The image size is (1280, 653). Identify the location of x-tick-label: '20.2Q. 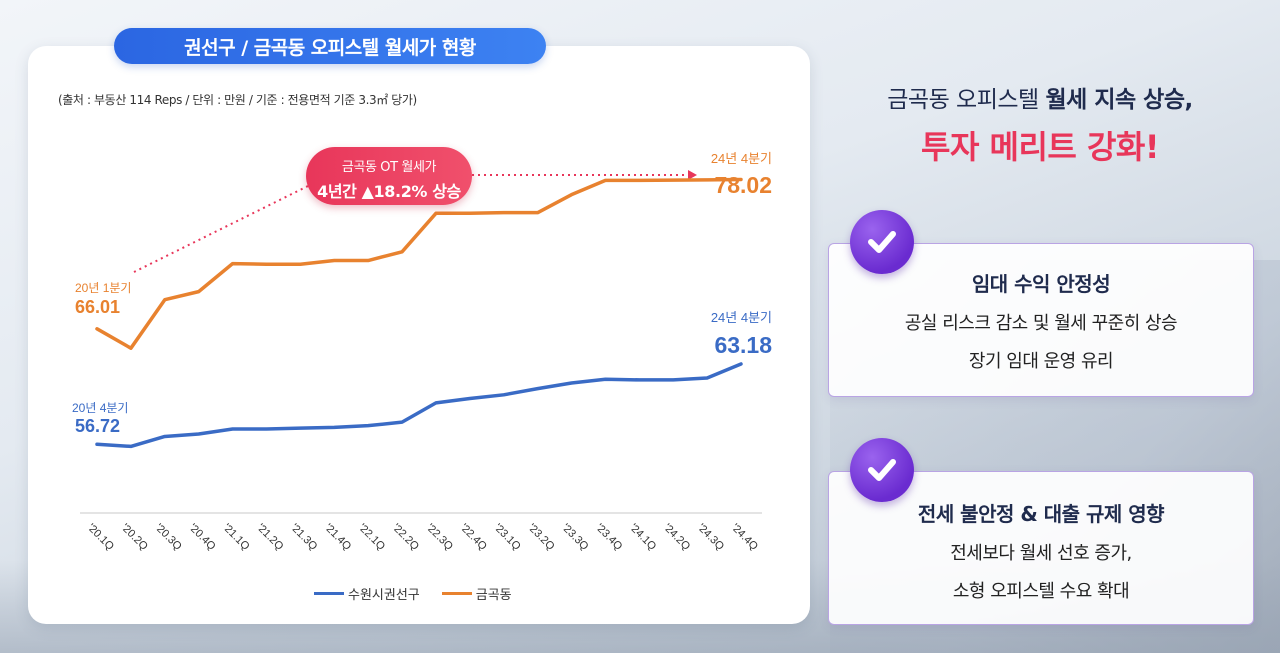
(134, 537).